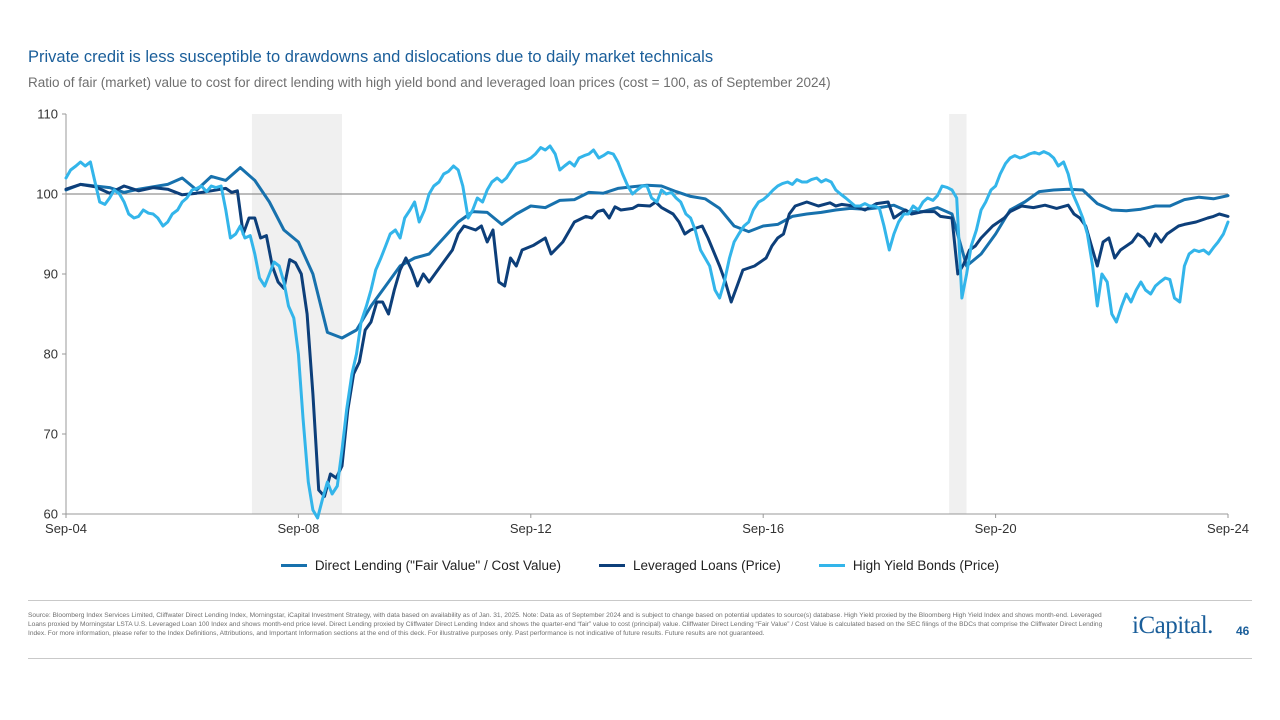 This screenshot has width=1280, height=720. What do you see at coordinates (996, 528) in the screenshot?
I see `x-tick-label: Sep-20` at bounding box center [996, 528].